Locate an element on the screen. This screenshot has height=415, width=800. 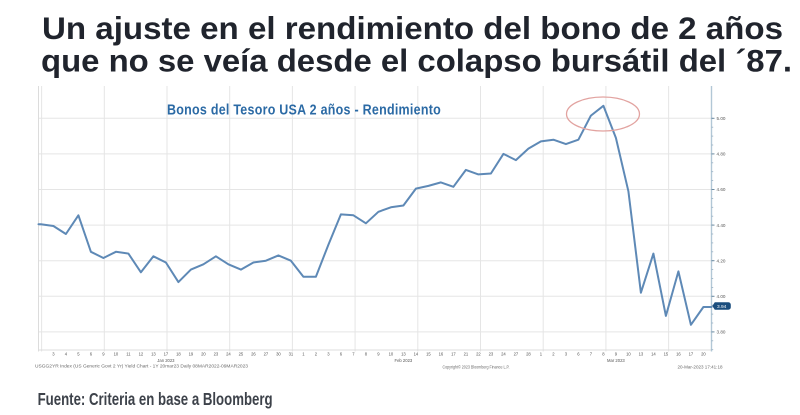
svg-text: Feb 2023 is located at coordinates (404, 360).